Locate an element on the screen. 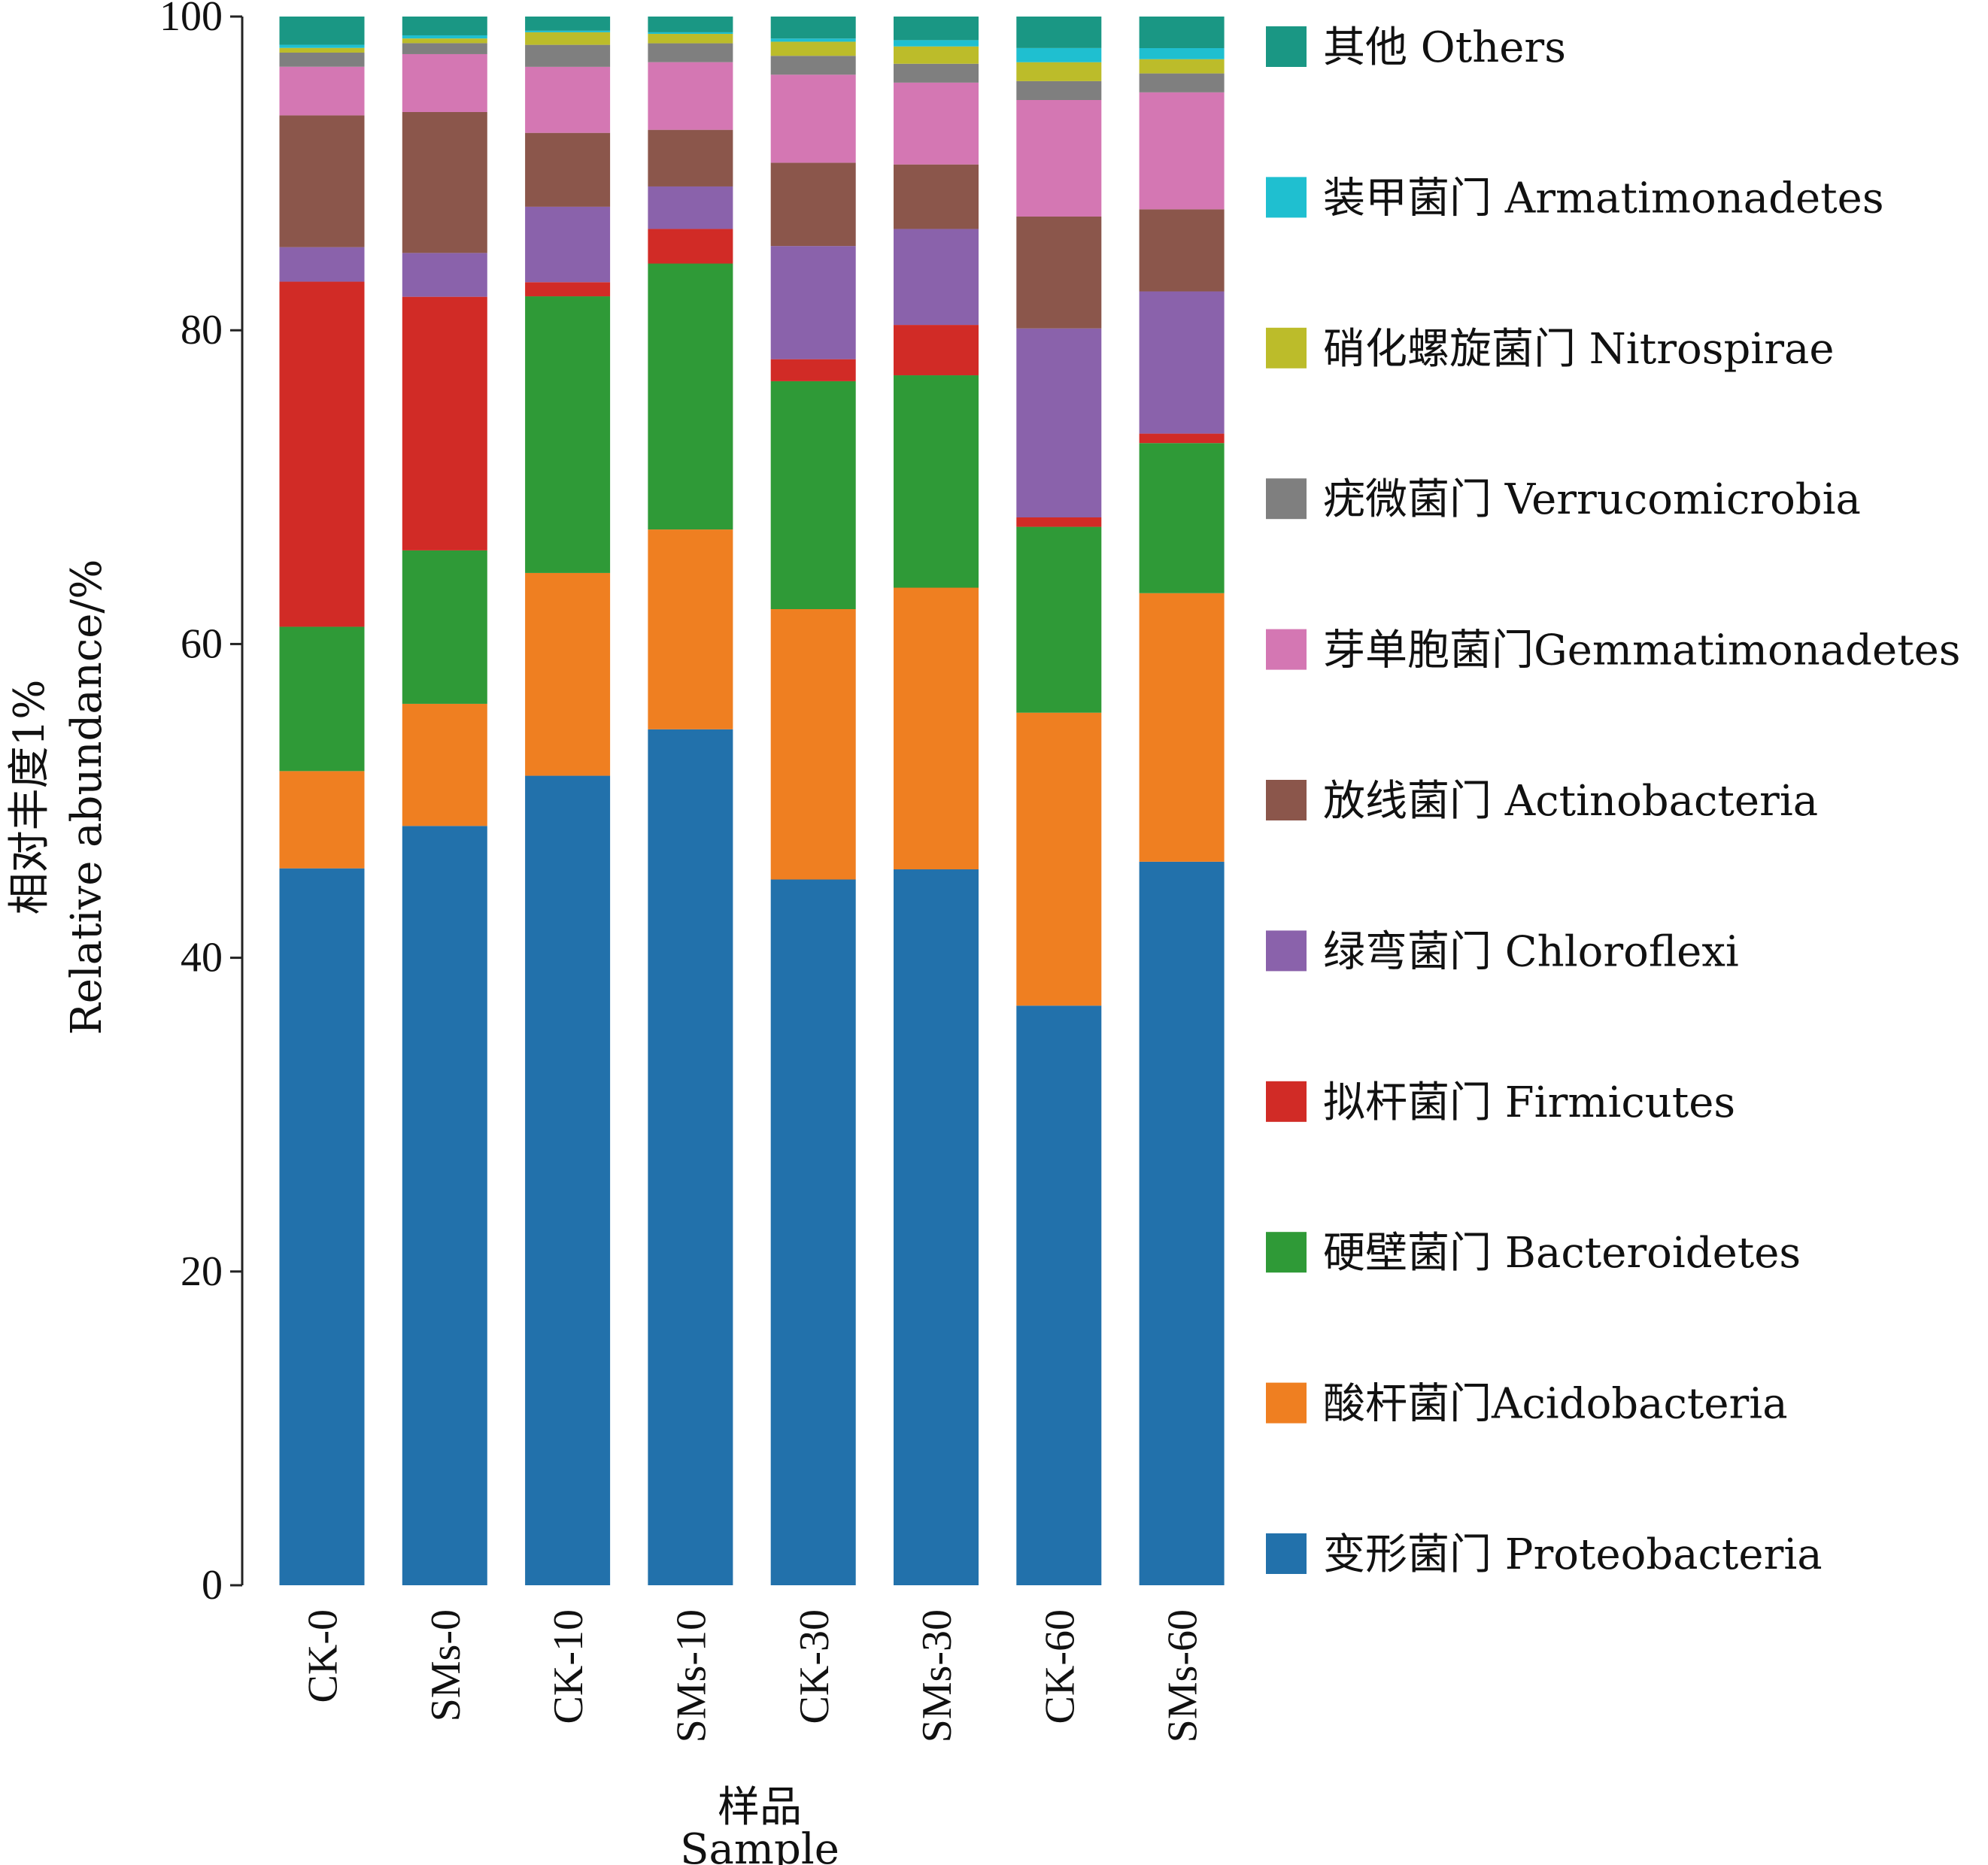 This screenshot has width=1988, height=1865. legend-label: 疣微菌门 Verrucomicrobia is located at coordinates (1592, 500).